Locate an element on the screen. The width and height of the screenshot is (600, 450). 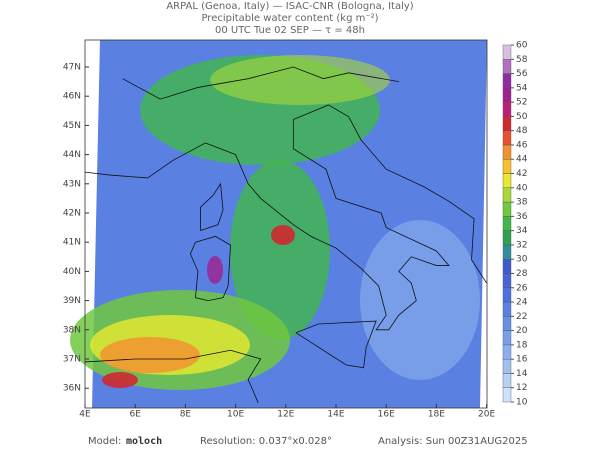
colorbar-label: 18 is located at coordinates (522, 345).